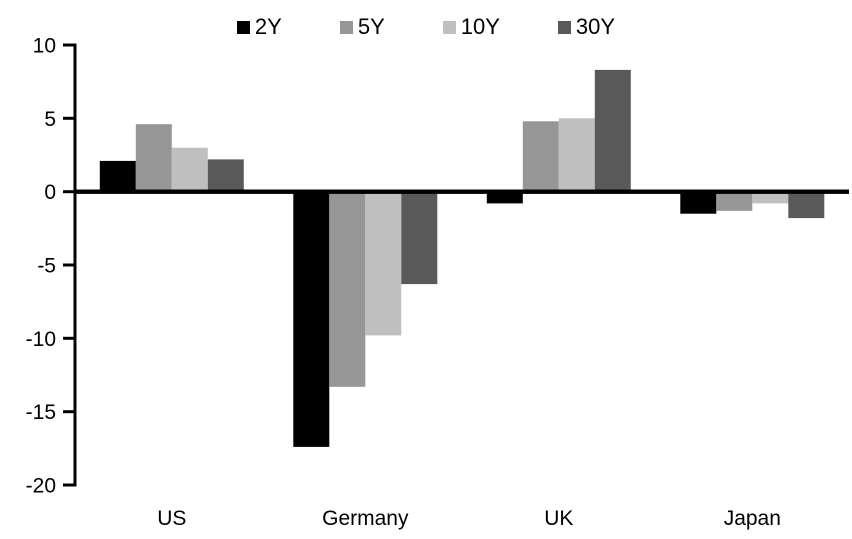 The image size is (852, 539). What do you see at coordinates (449, 27) in the screenshot?
I see `legend-swatch-10y` at bounding box center [449, 27].